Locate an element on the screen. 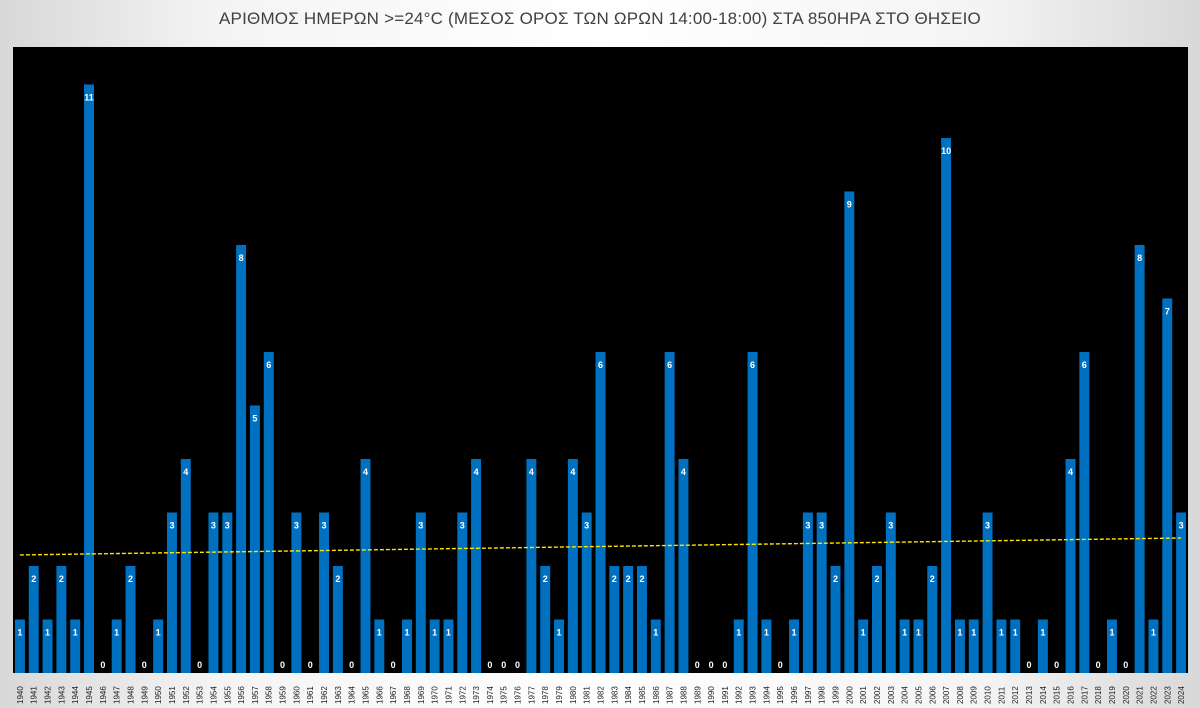  bar-label-1953: 0 is located at coordinates (199, 665).